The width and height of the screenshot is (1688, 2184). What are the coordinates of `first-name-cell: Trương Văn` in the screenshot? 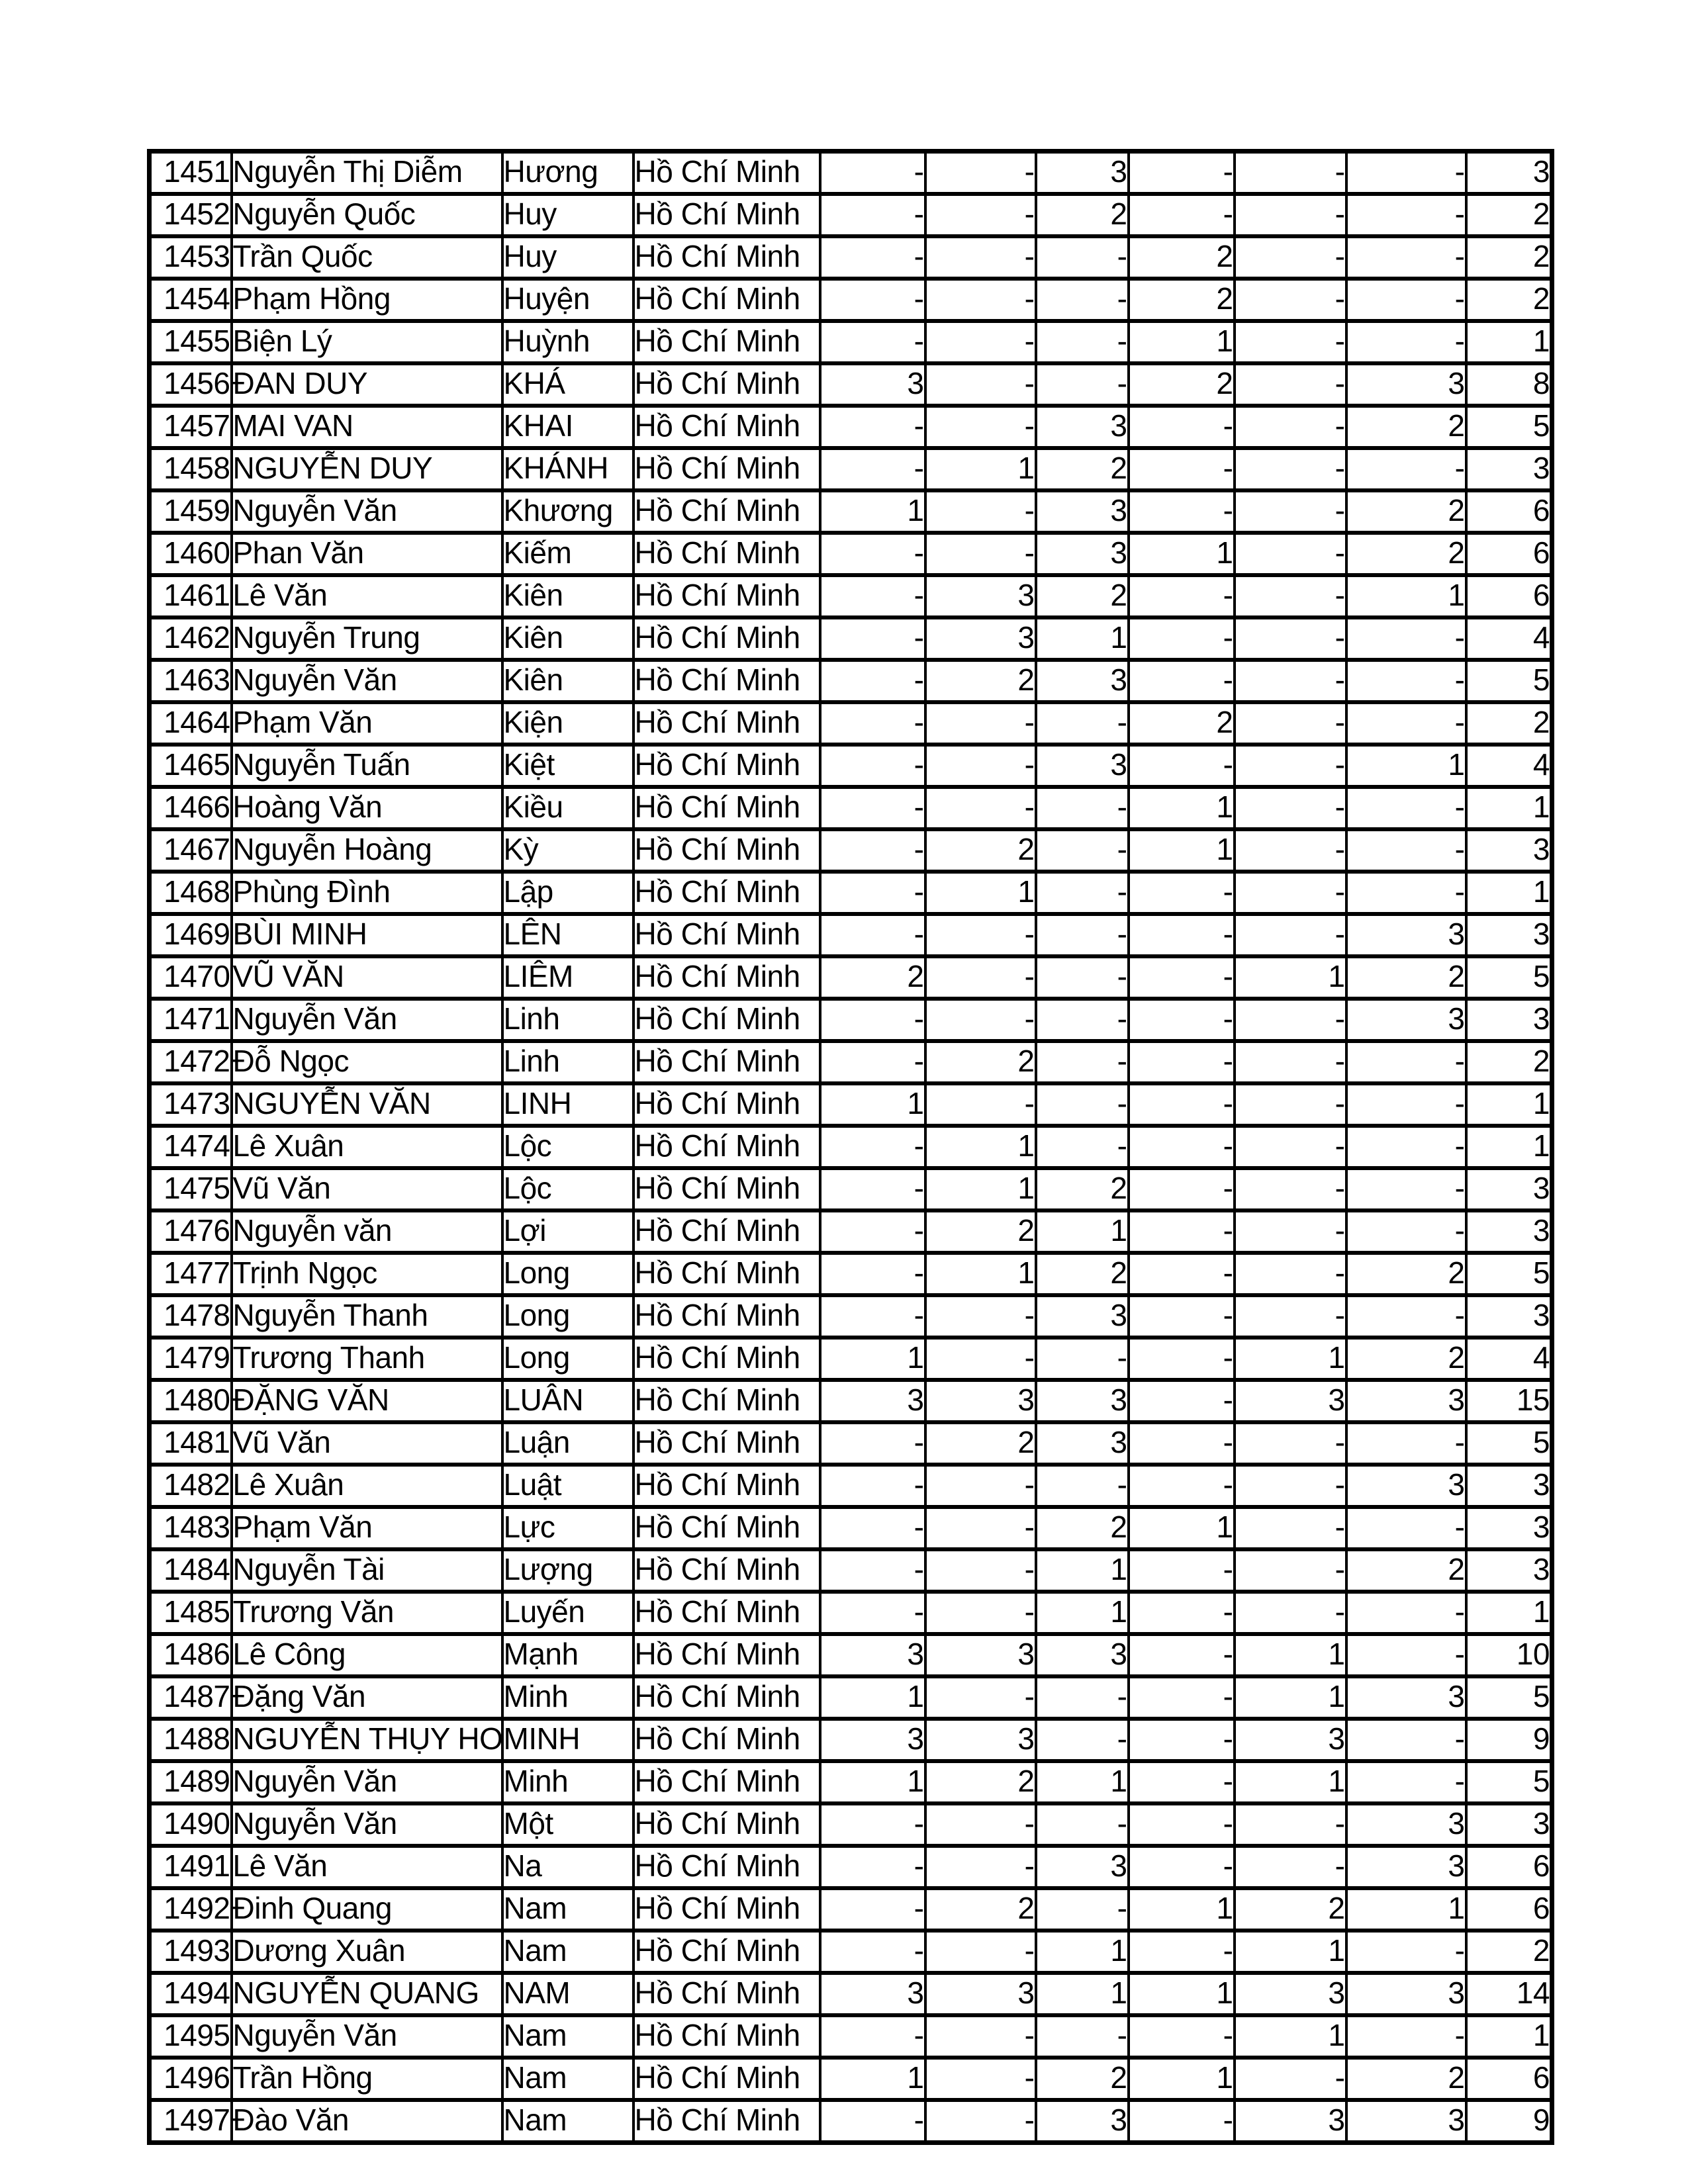 It's located at (367, 1613).